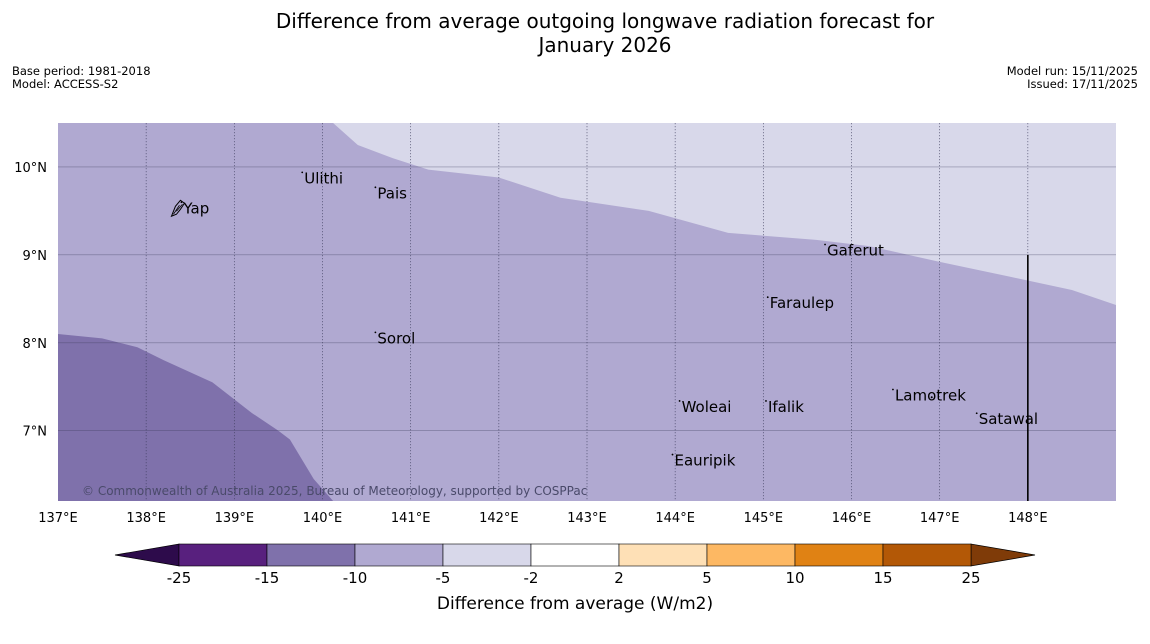  I want to click on place-marker-woleai, so click(679, 401).